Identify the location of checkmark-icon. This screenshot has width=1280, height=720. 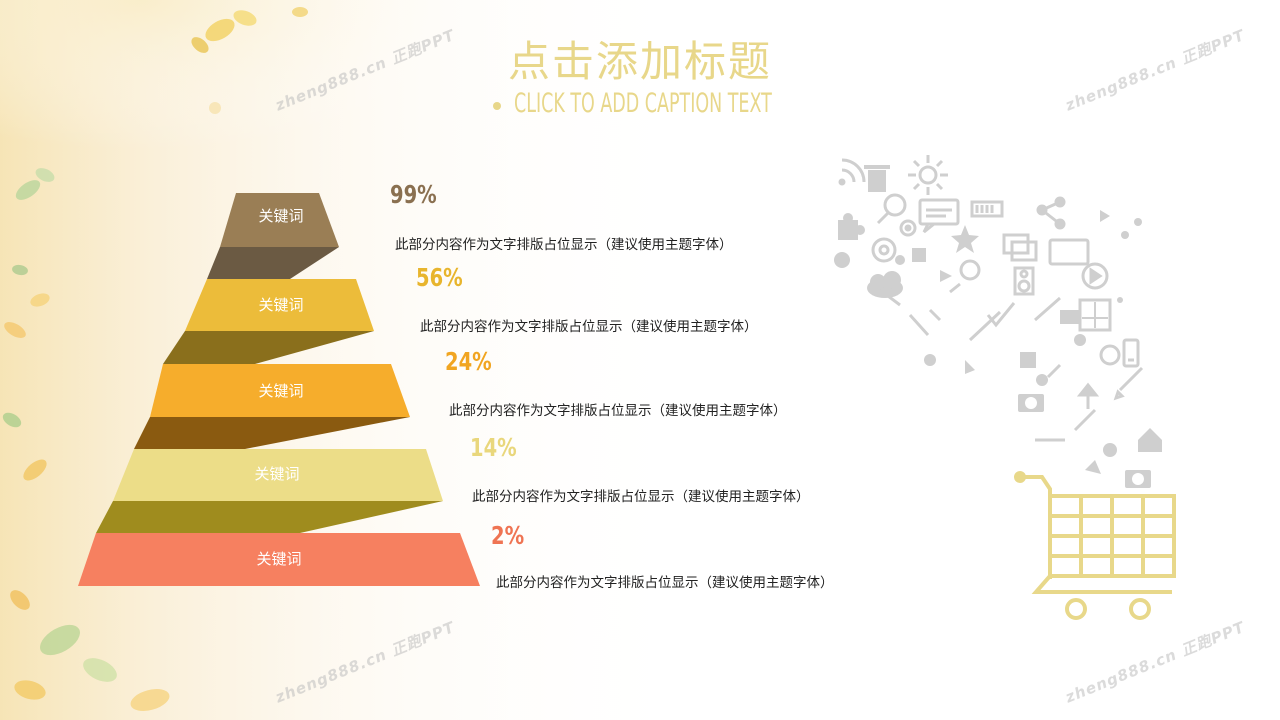
(1001, 315).